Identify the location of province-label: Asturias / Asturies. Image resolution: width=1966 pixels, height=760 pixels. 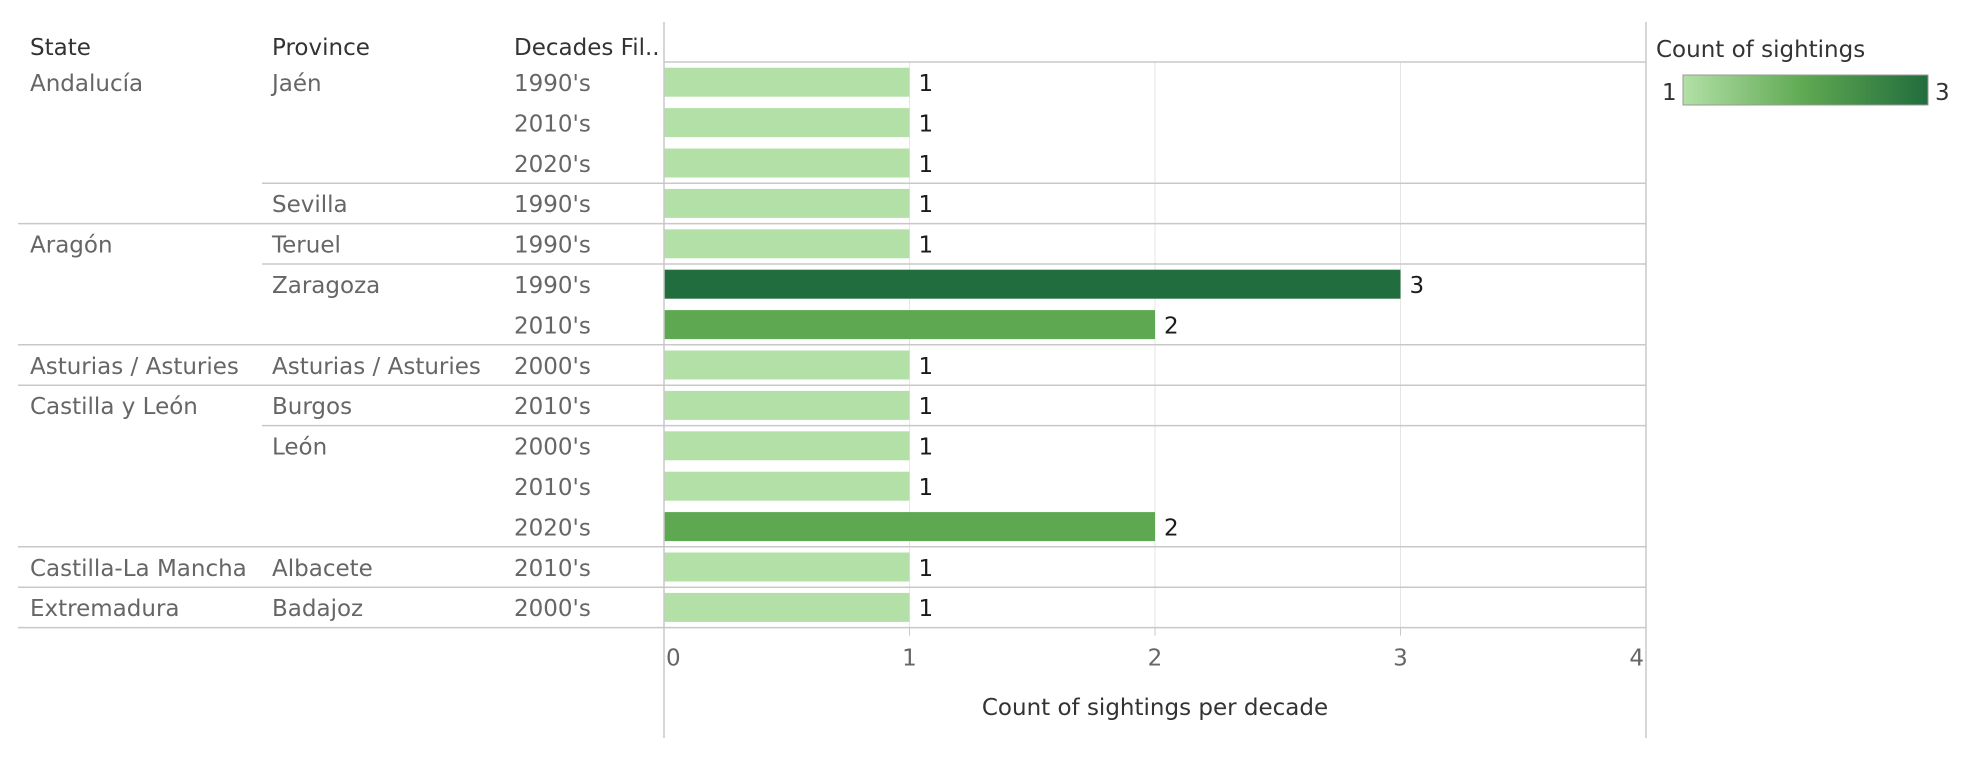
(376, 367).